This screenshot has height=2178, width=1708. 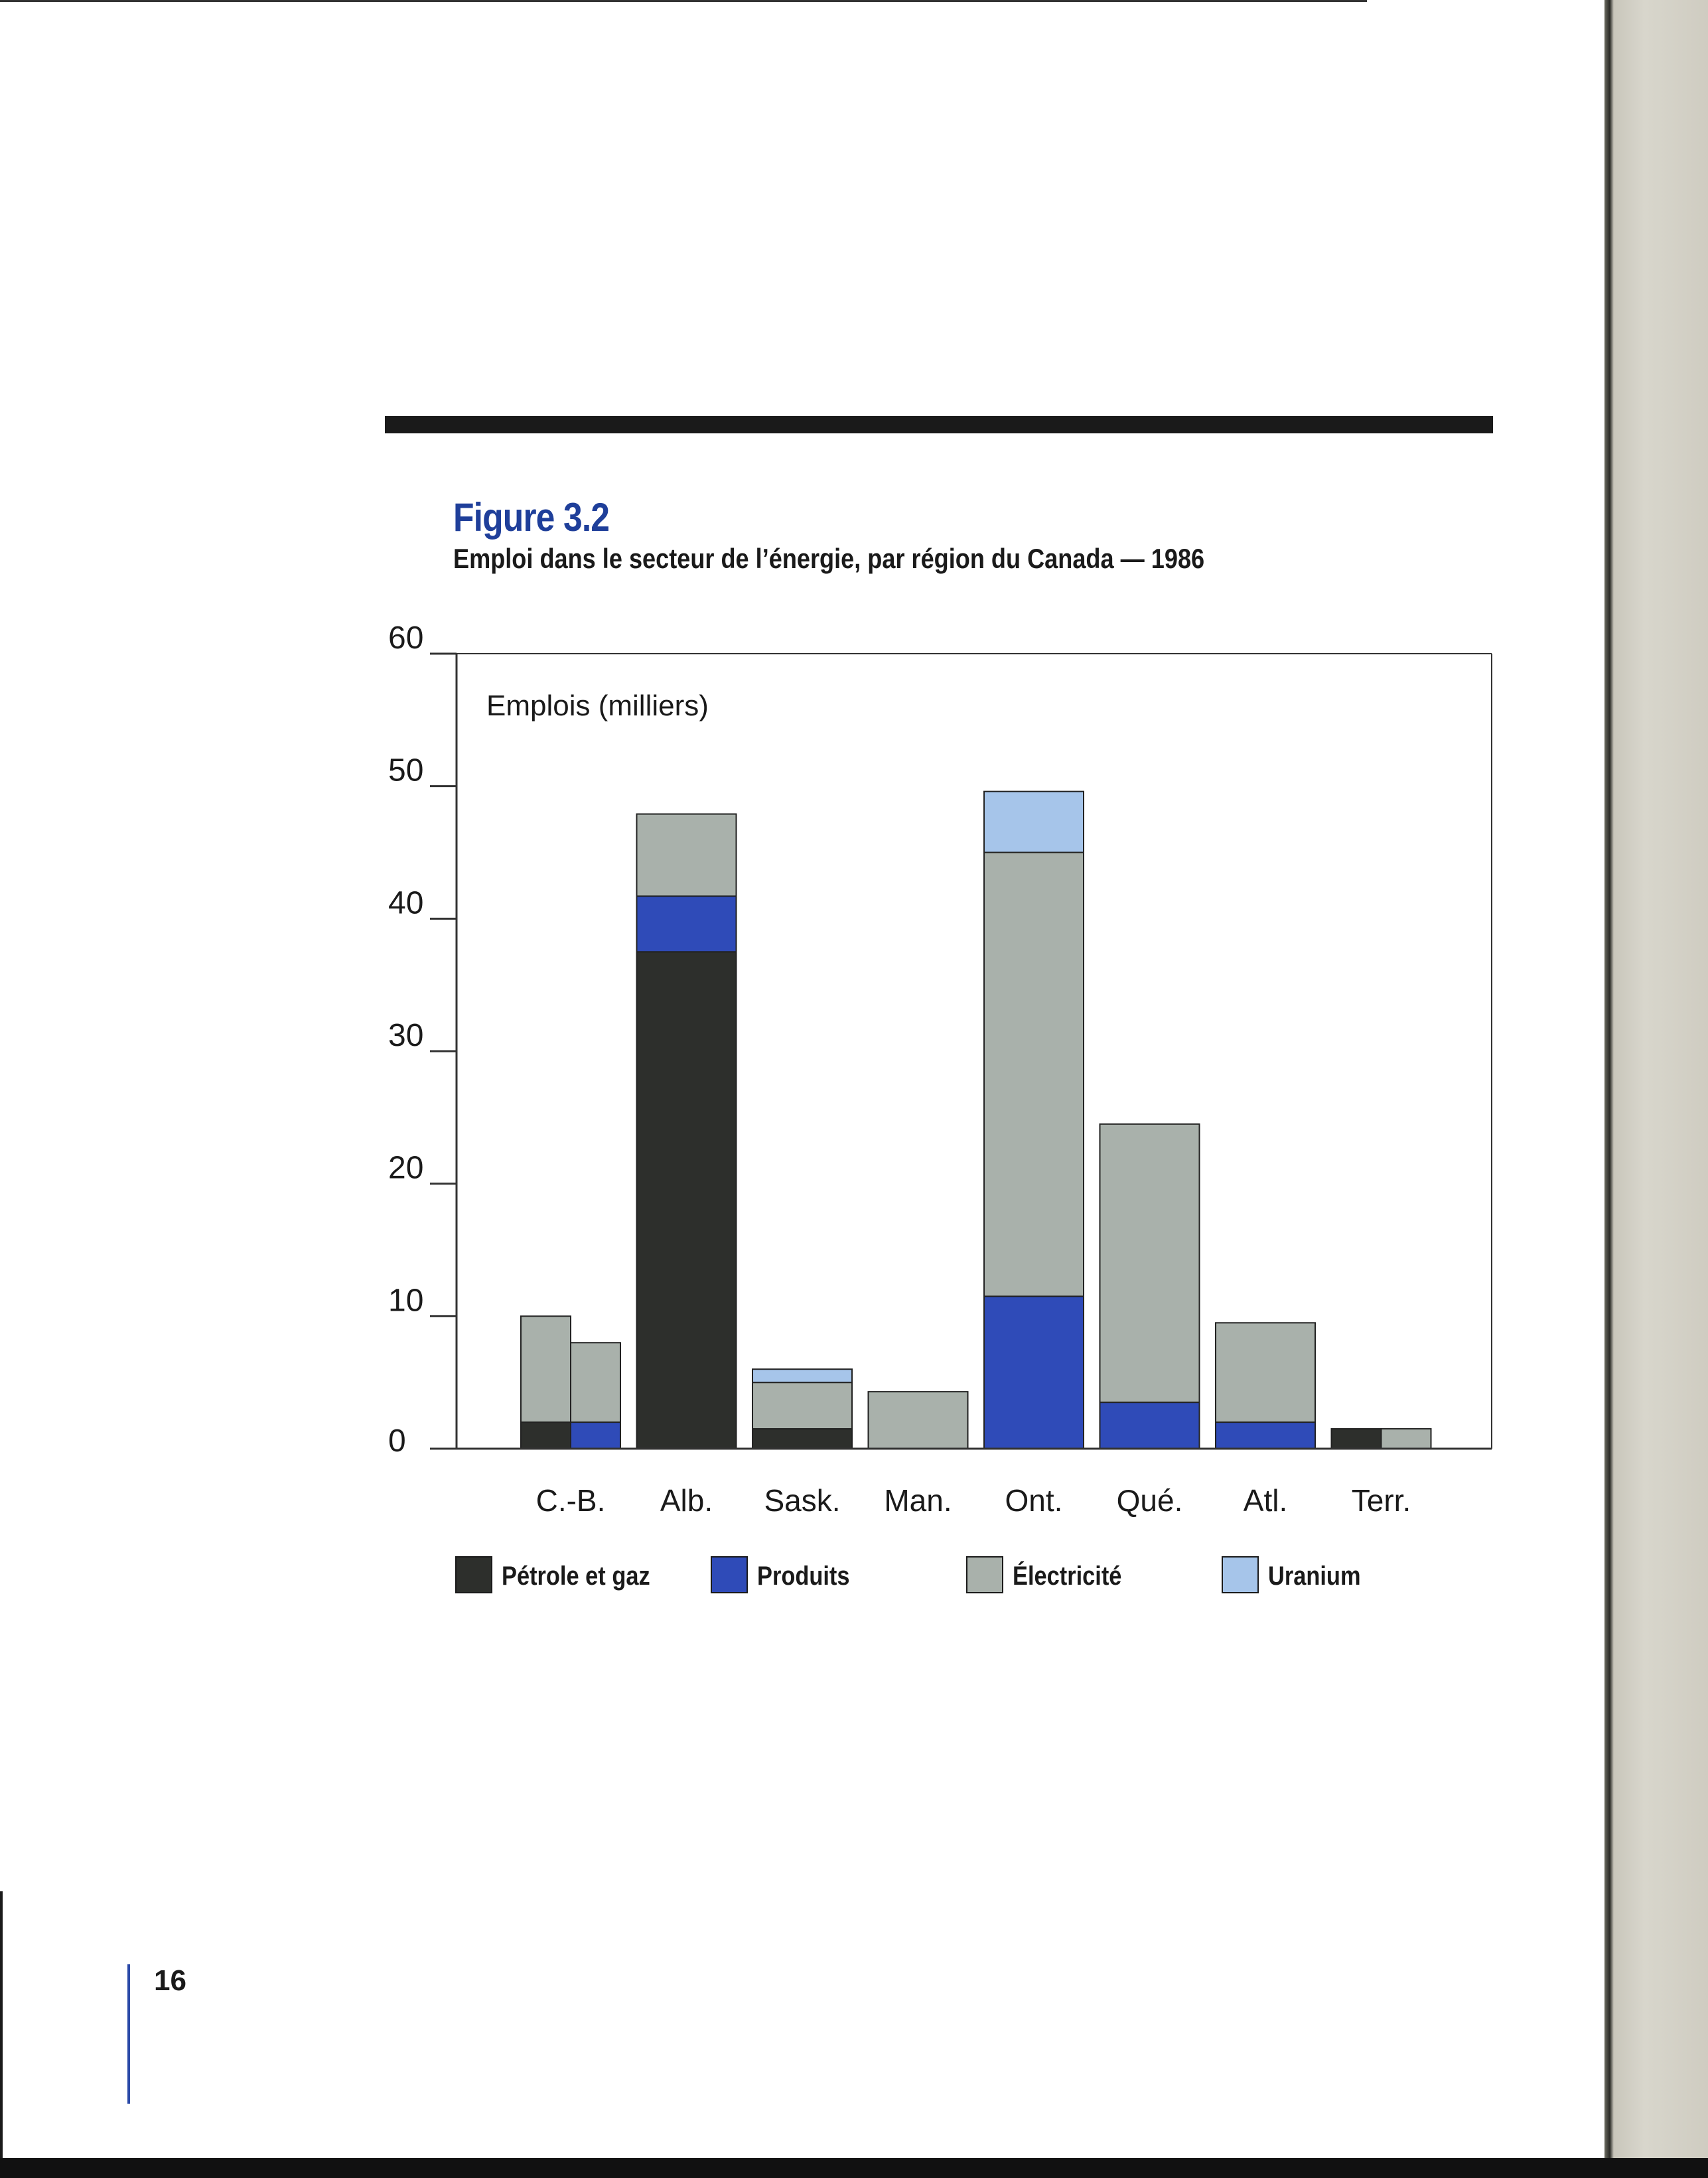 What do you see at coordinates (687, 1500) in the screenshot?
I see `x-tick-label: Alb.` at bounding box center [687, 1500].